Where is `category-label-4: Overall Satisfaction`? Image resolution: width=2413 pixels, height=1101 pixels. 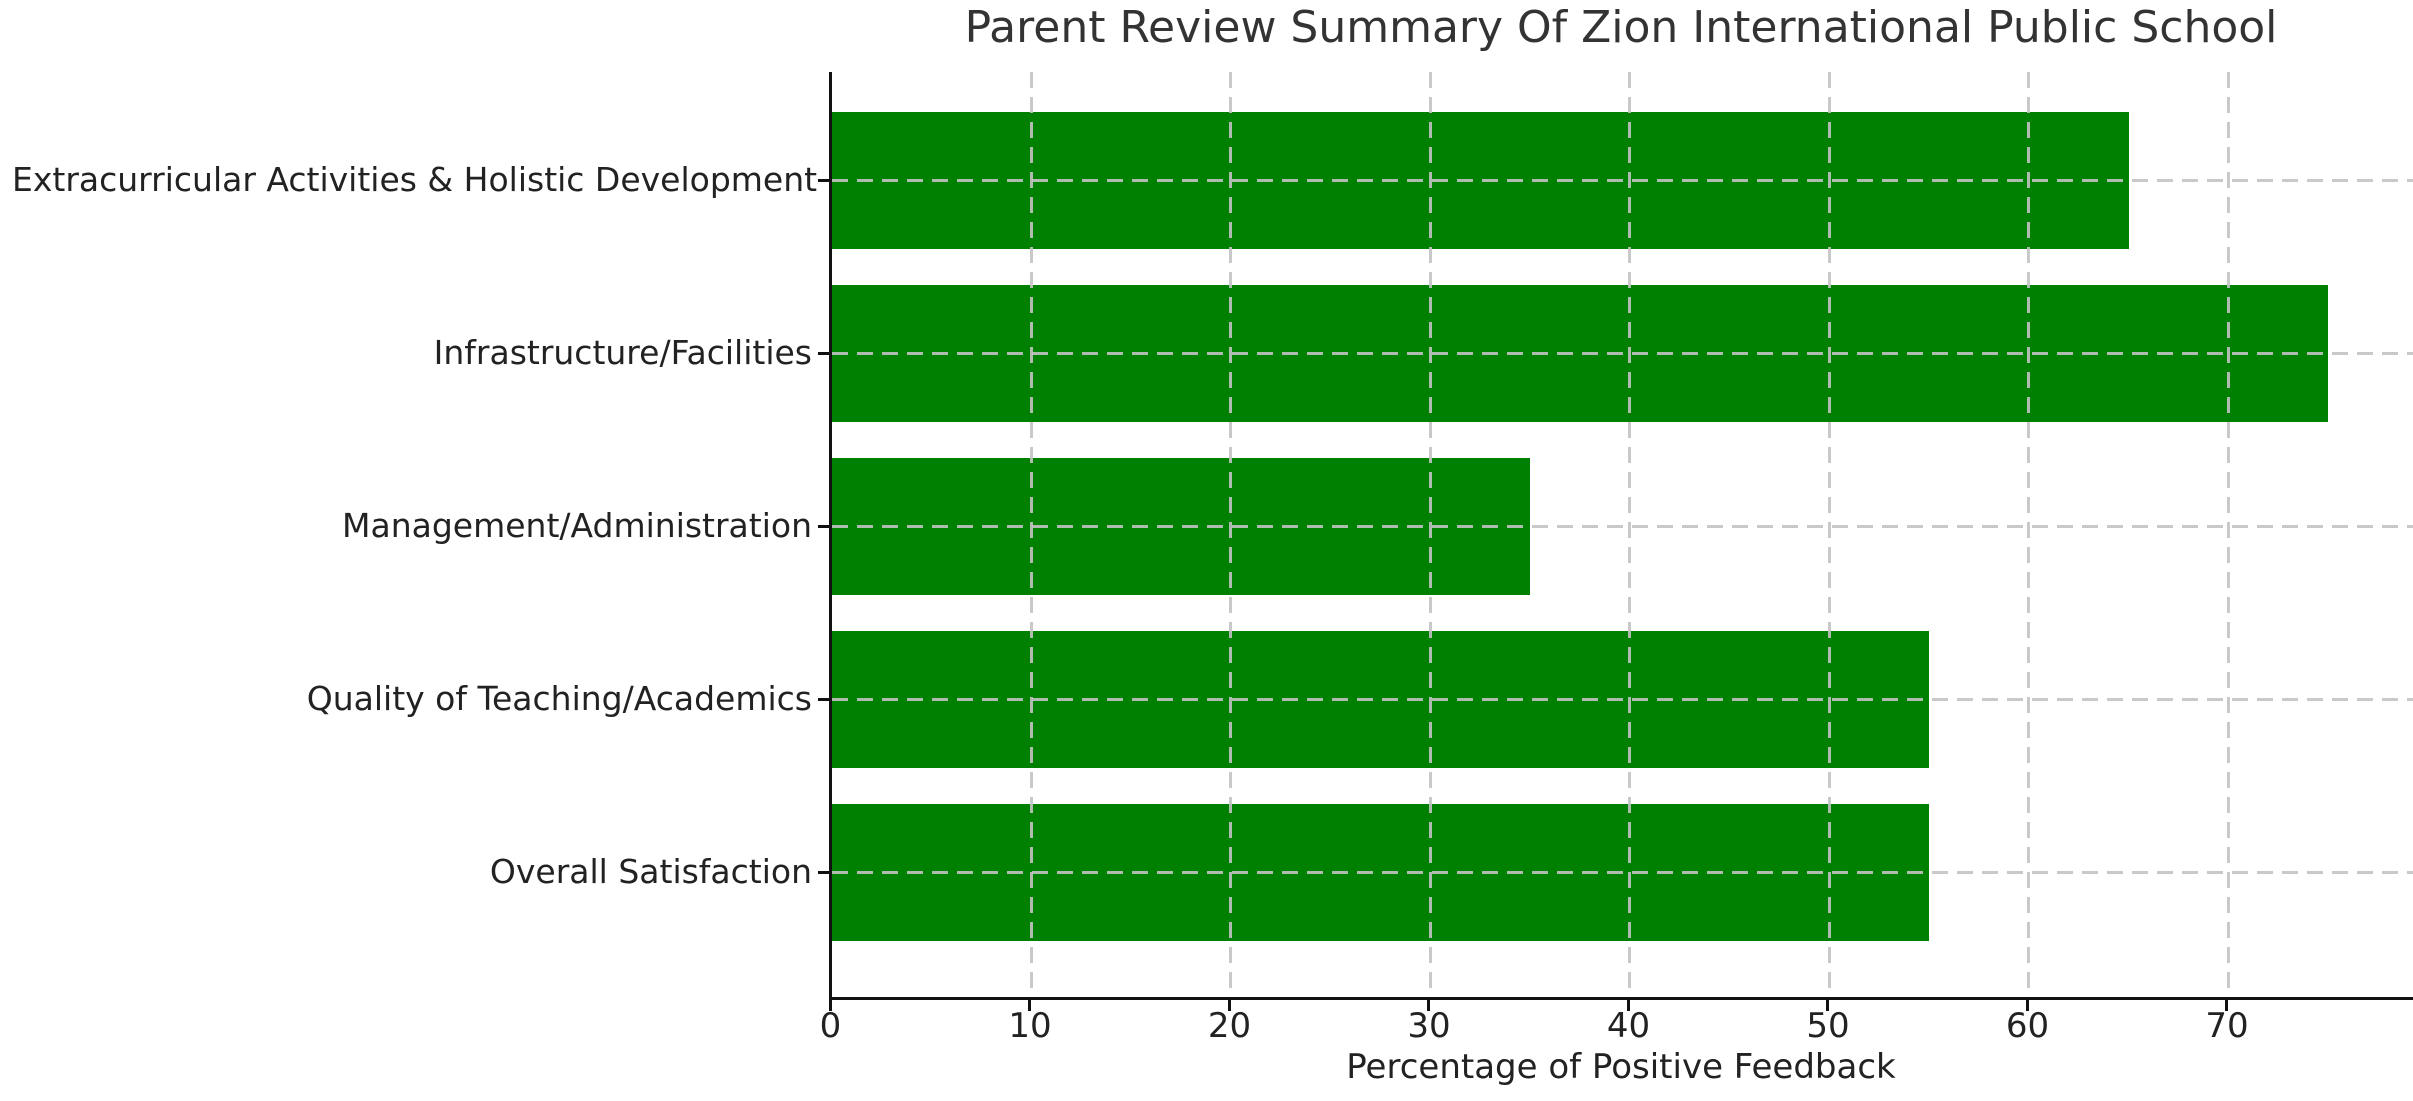
category-label-4: Overall Satisfaction is located at coordinates (650, 871).